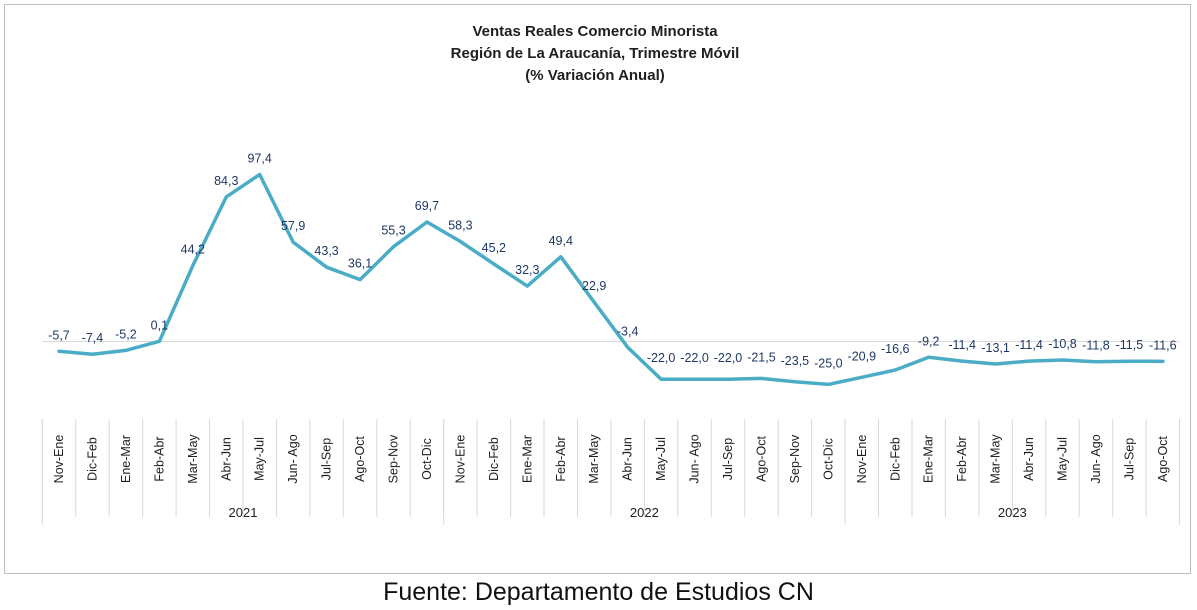  I want to click on data-label: 32,3, so click(527, 270).